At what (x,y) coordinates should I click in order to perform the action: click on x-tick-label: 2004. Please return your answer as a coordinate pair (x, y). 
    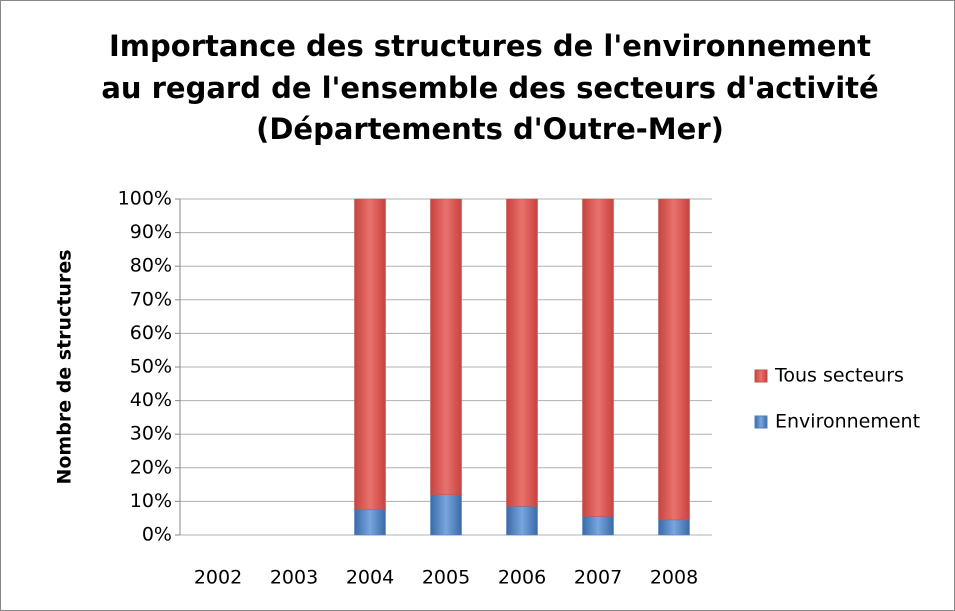
    Looking at the image, I should click on (370, 578).